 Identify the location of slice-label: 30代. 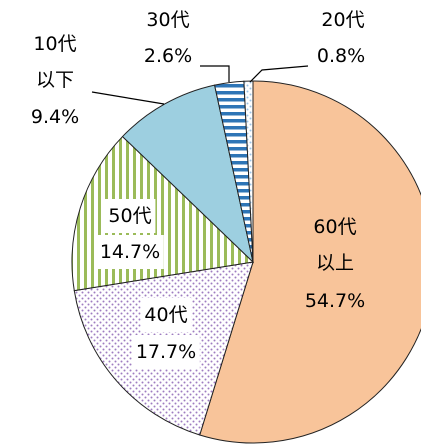
(168, 20).